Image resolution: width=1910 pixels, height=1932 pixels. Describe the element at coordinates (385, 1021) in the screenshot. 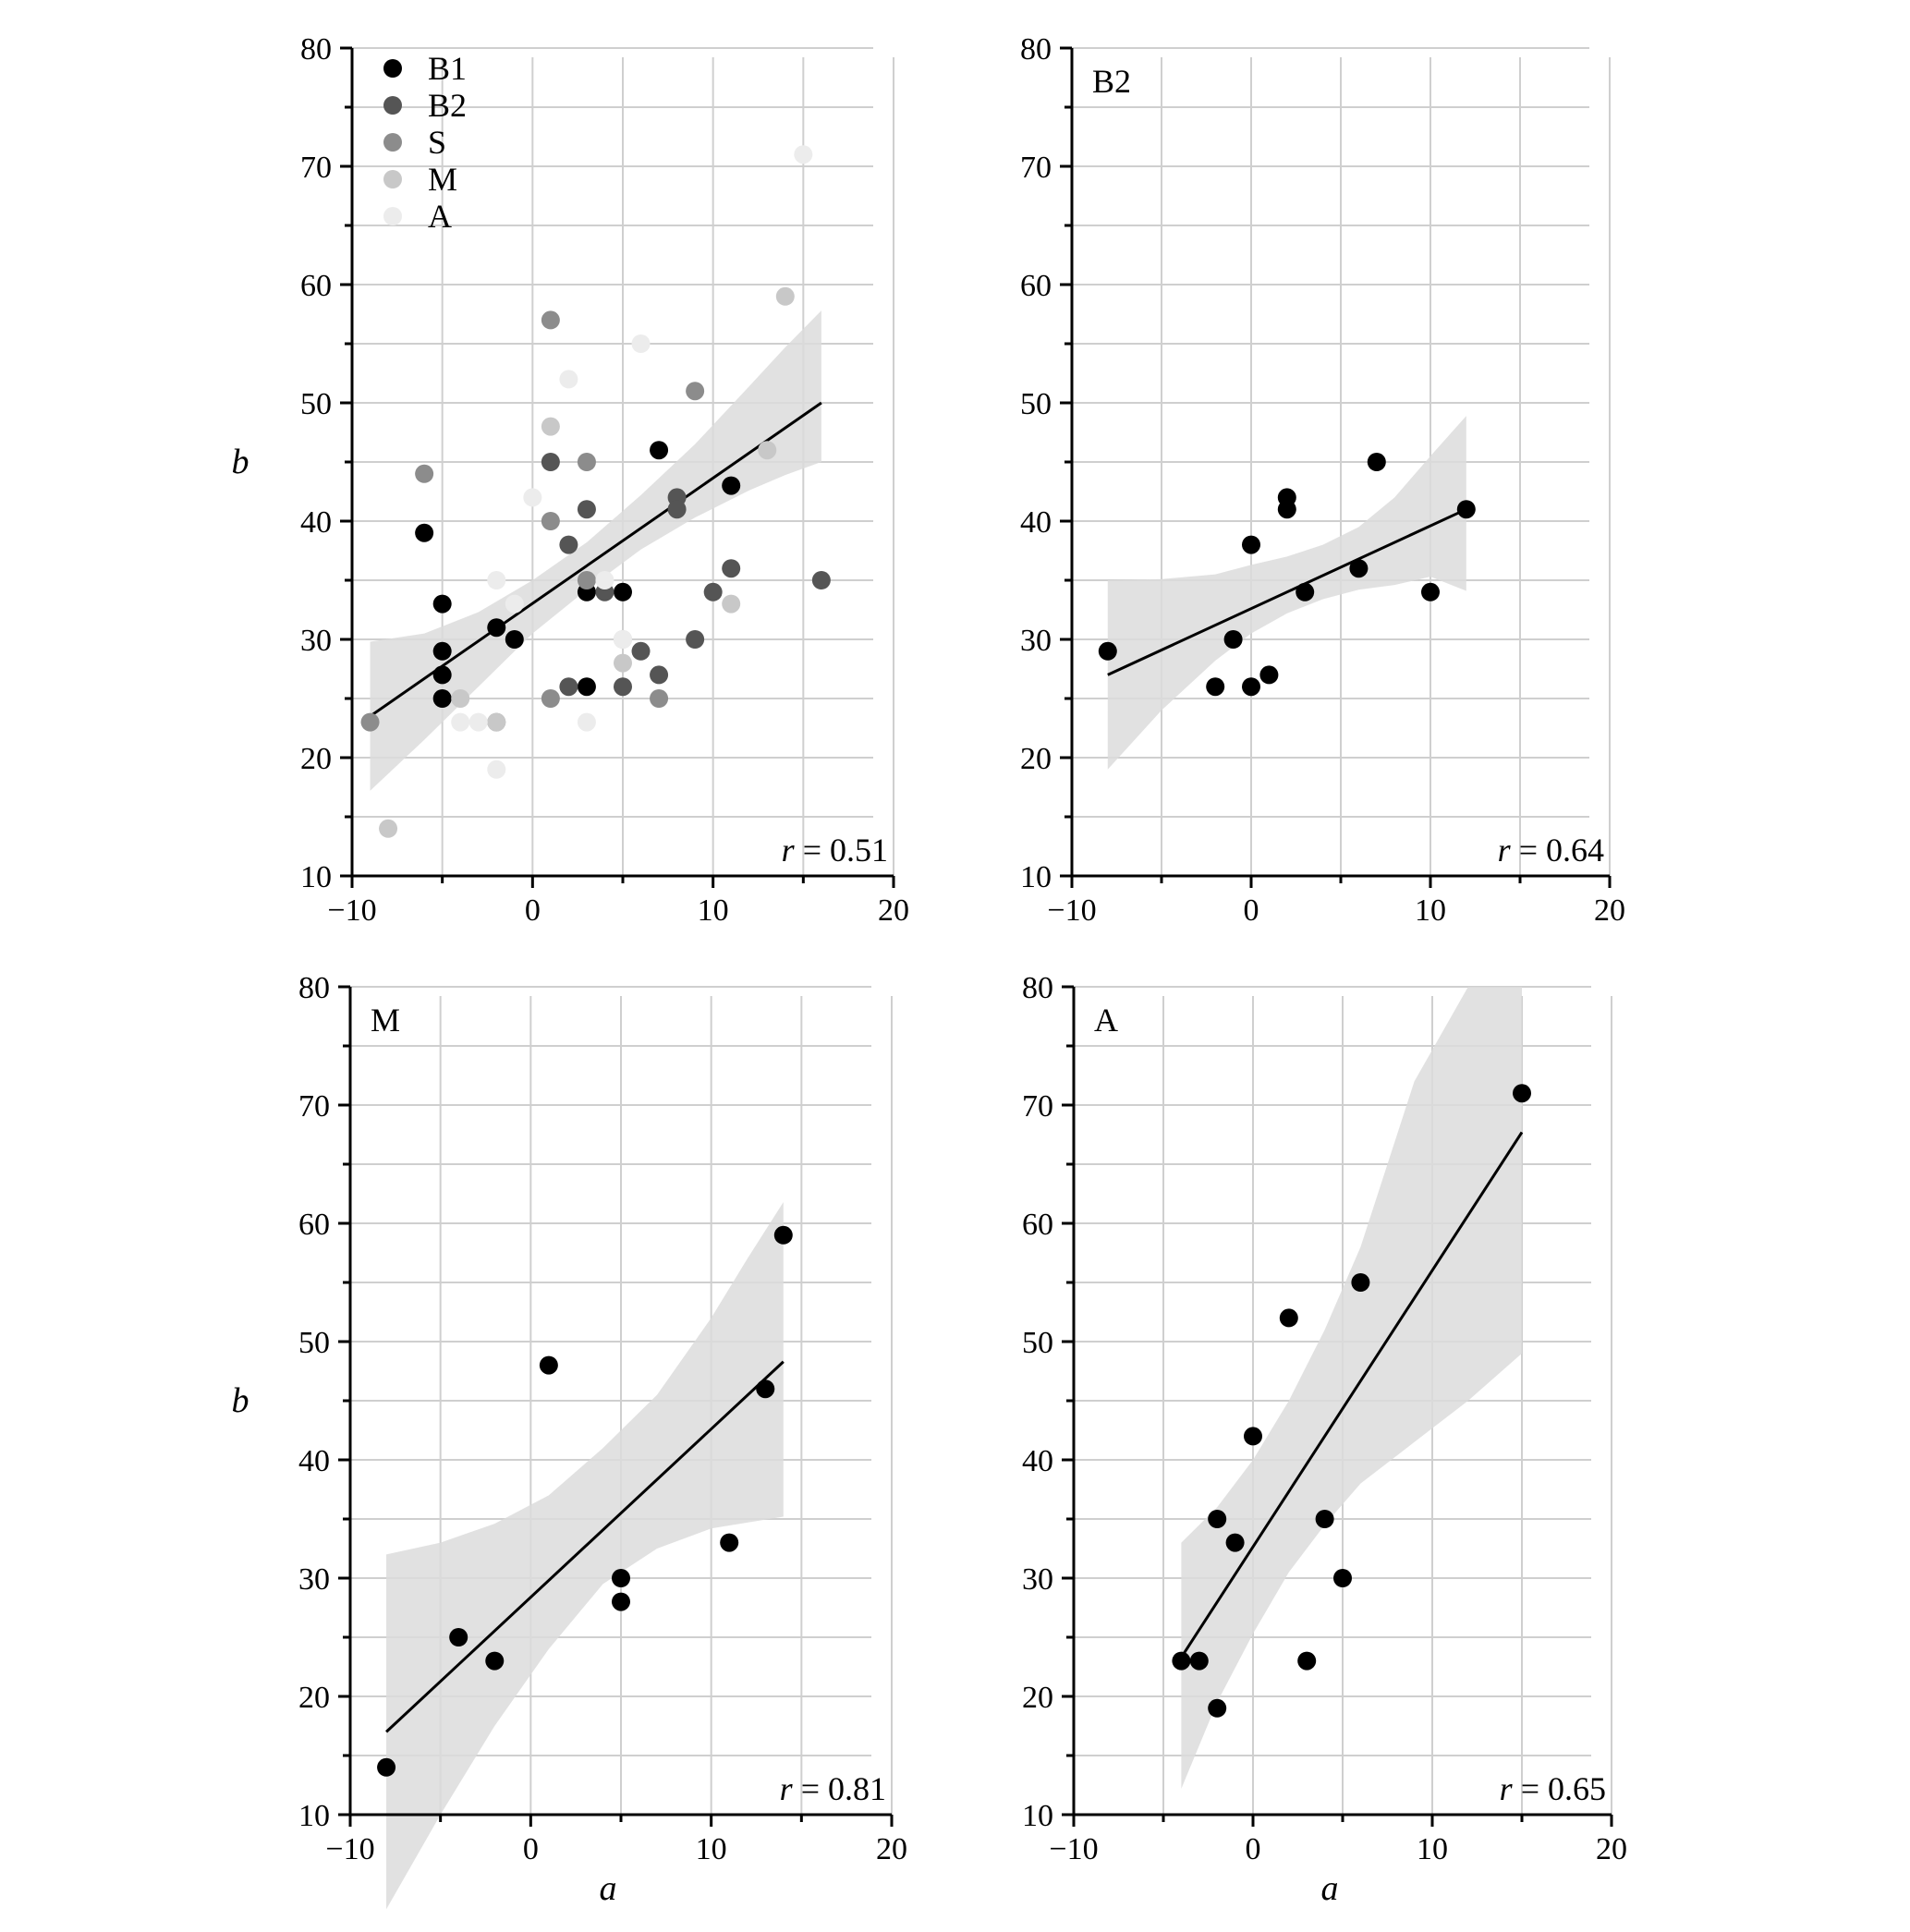

I see `panel-label: M` at that location.